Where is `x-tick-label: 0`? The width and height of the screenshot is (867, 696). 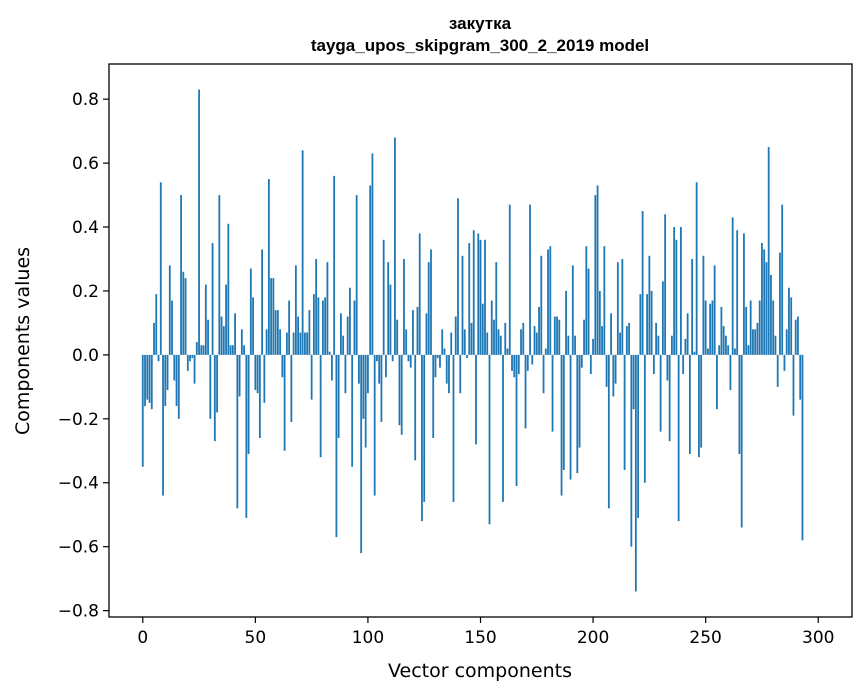
x-tick-label: 0 is located at coordinates (142, 638).